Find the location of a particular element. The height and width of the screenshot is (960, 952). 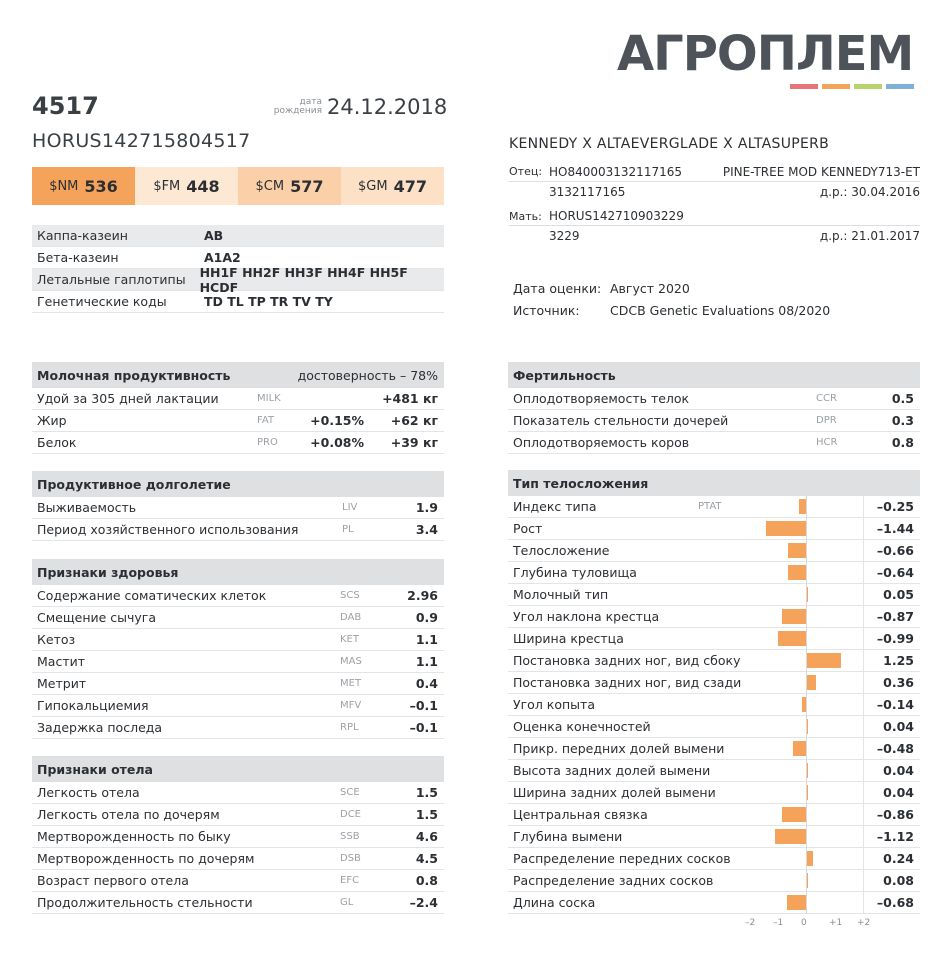

section-header: Фертильность is located at coordinates (714, 375).